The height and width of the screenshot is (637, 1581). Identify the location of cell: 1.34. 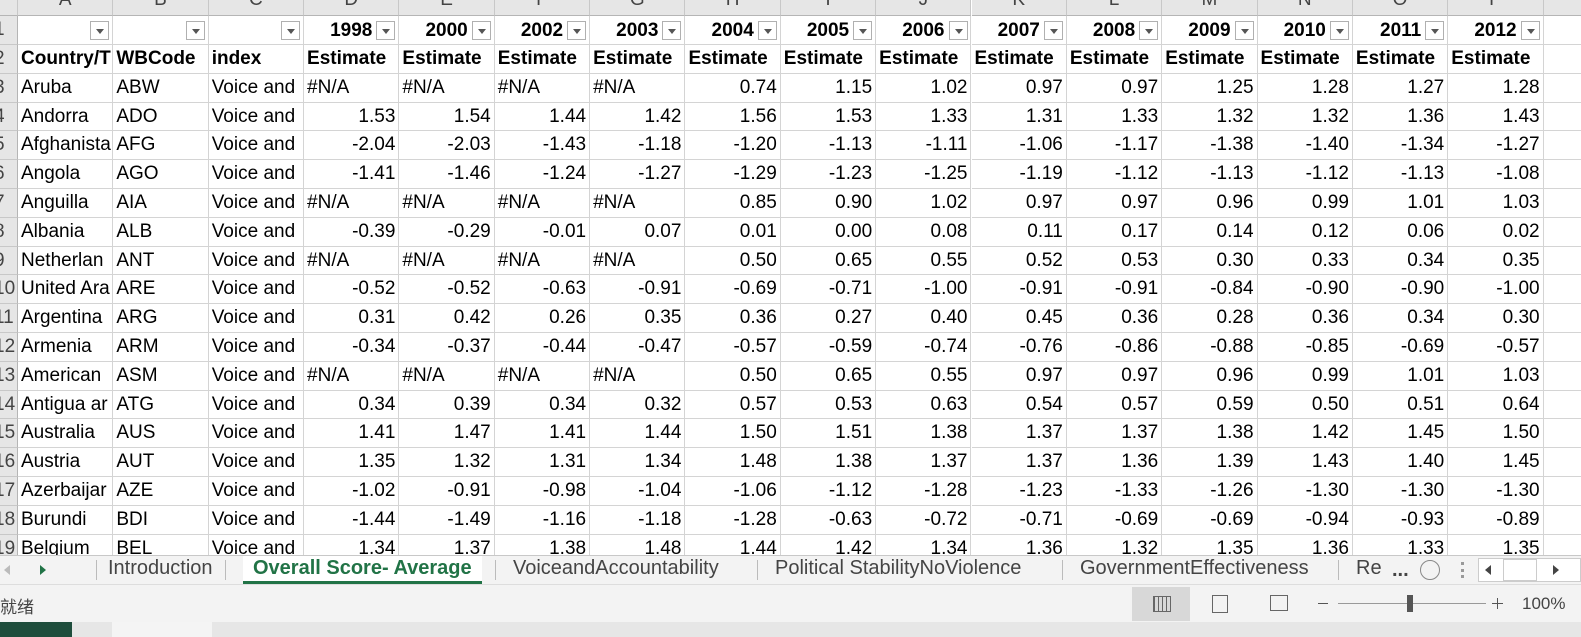
(924, 544).